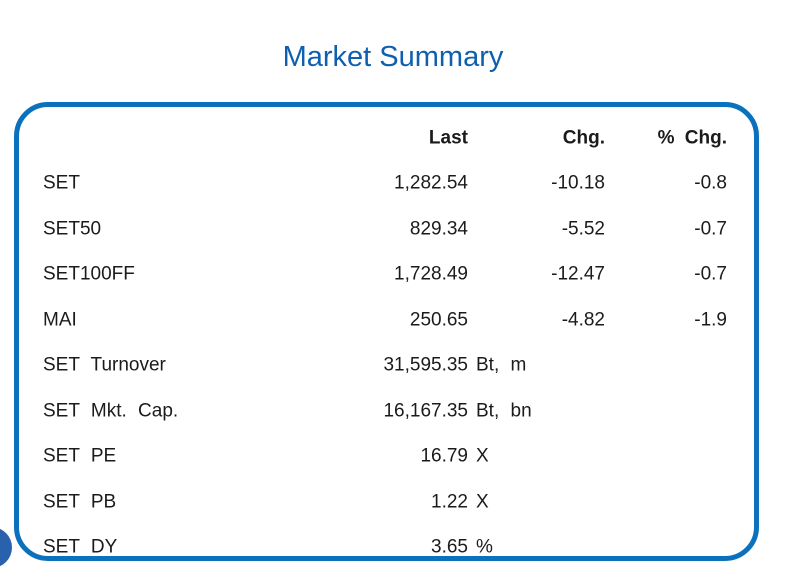 This screenshot has height=588, width=786. I want to click on row-label: SET PB, so click(80, 502).